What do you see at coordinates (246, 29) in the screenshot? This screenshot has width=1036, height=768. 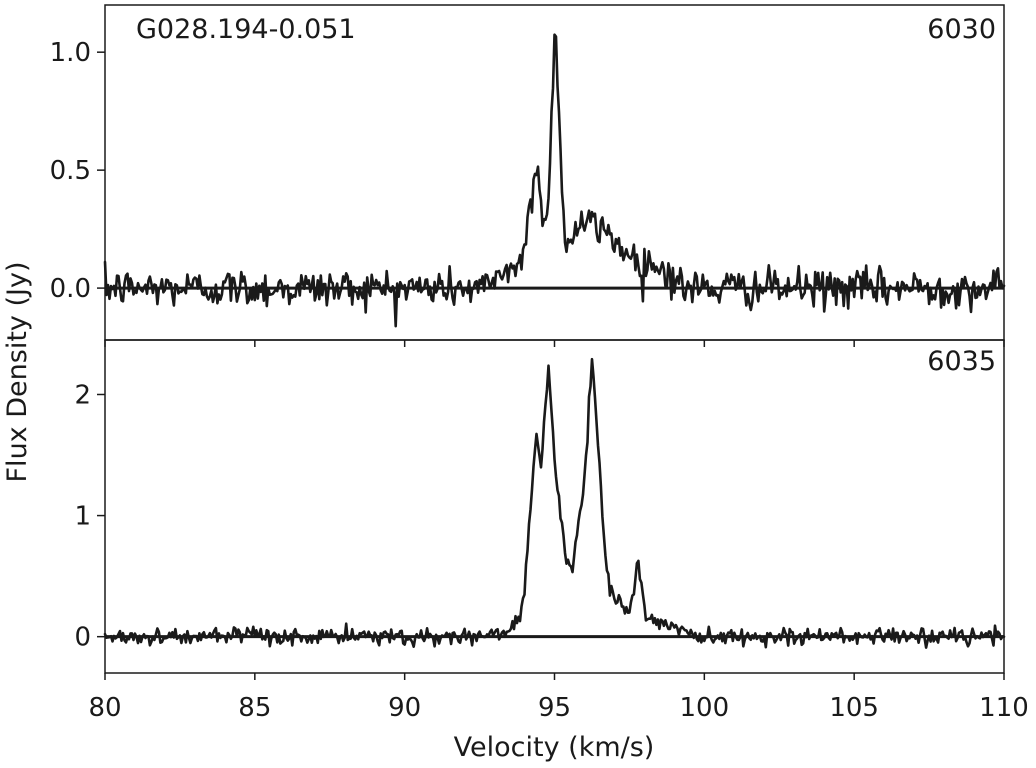 I see `source-name-label: G028.194-0.051` at bounding box center [246, 29].